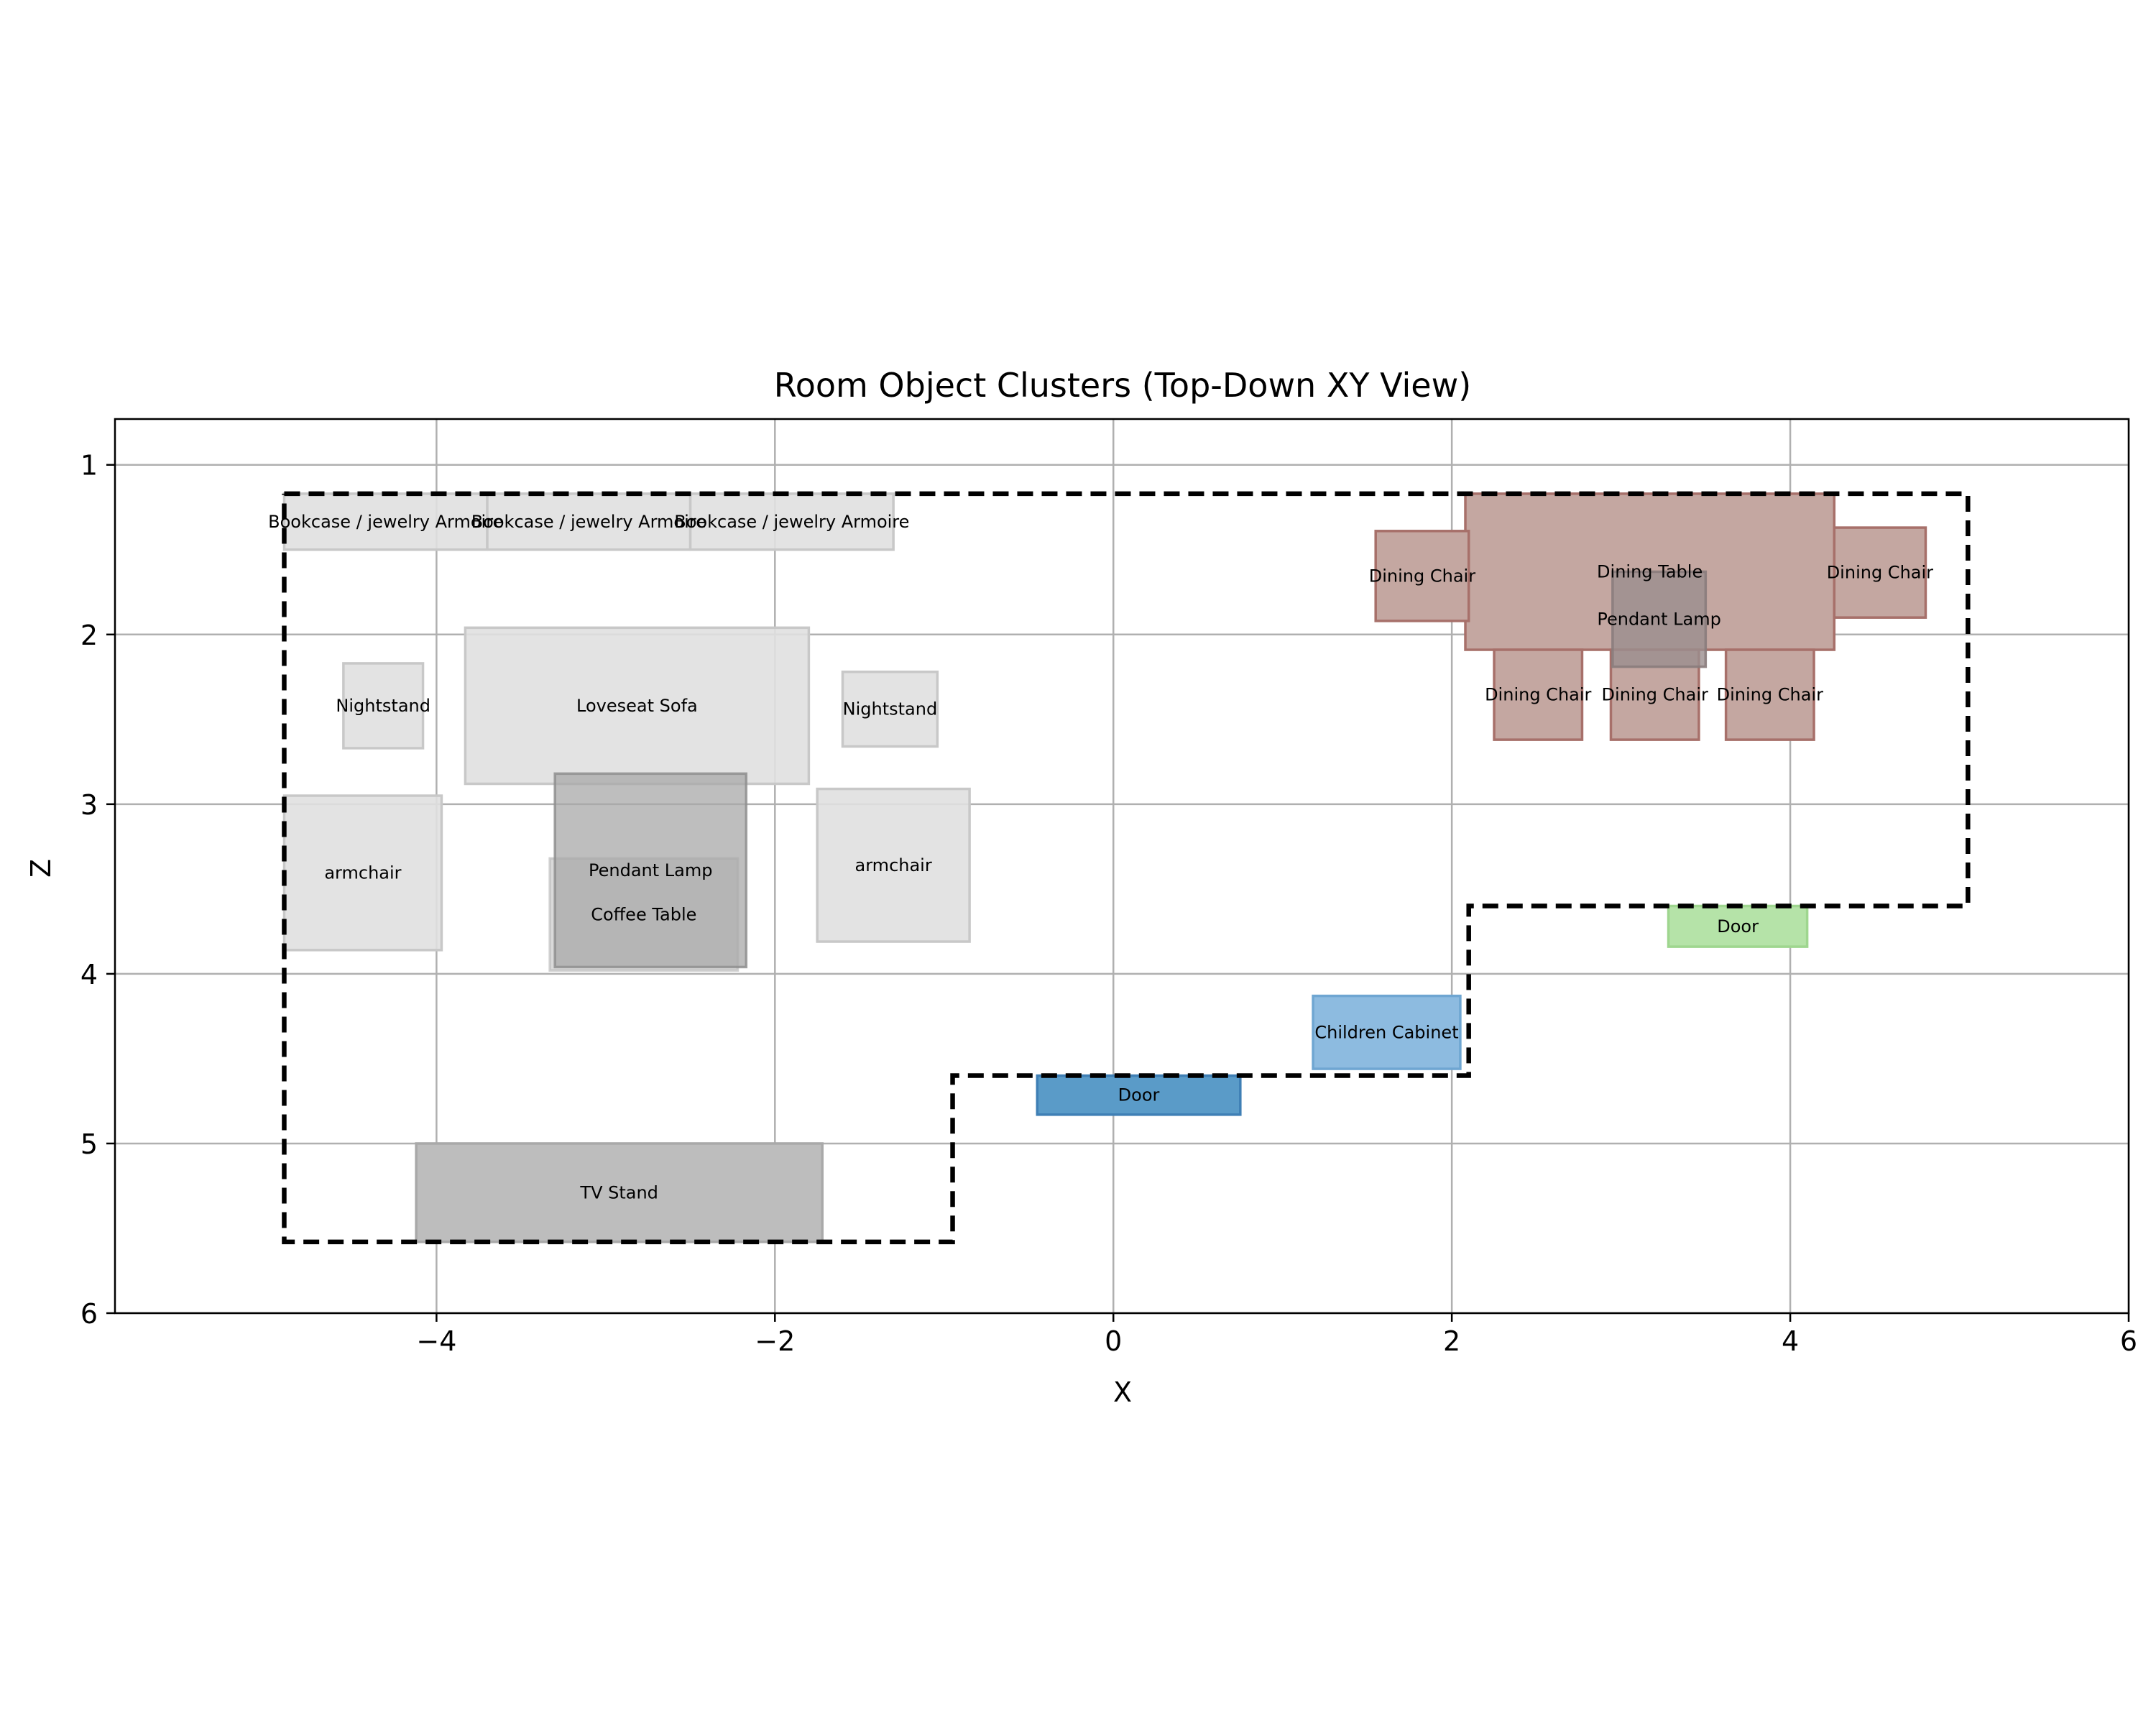 Image resolution: width=2156 pixels, height=1725 pixels. I want to click on z-tick-label: 1, so click(89, 466).